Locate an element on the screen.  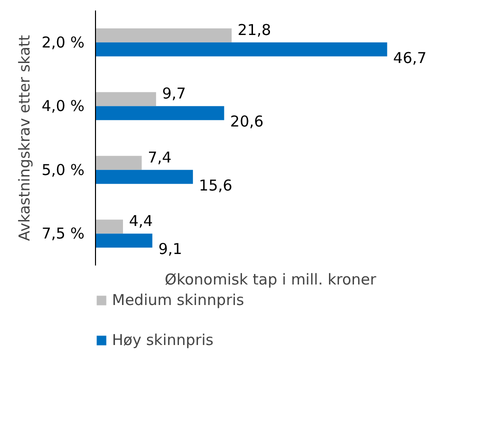
y-tick-label: 2,0 % is located at coordinates (63, 42).